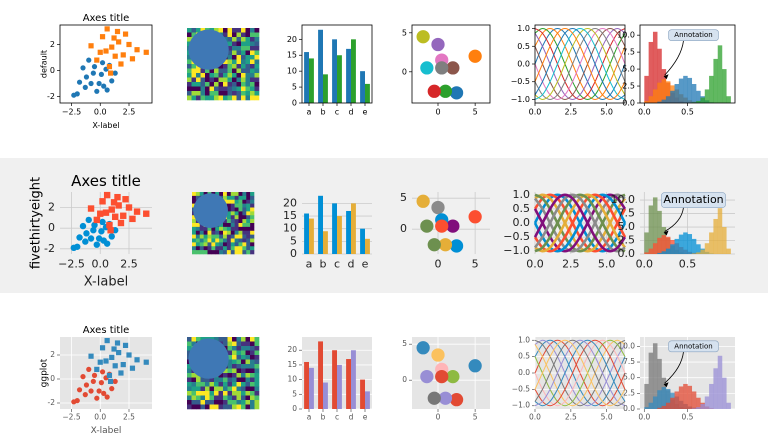 The width and height of the screenshot is (768, 448). I want to click on circle-mark, so click(475, 56).